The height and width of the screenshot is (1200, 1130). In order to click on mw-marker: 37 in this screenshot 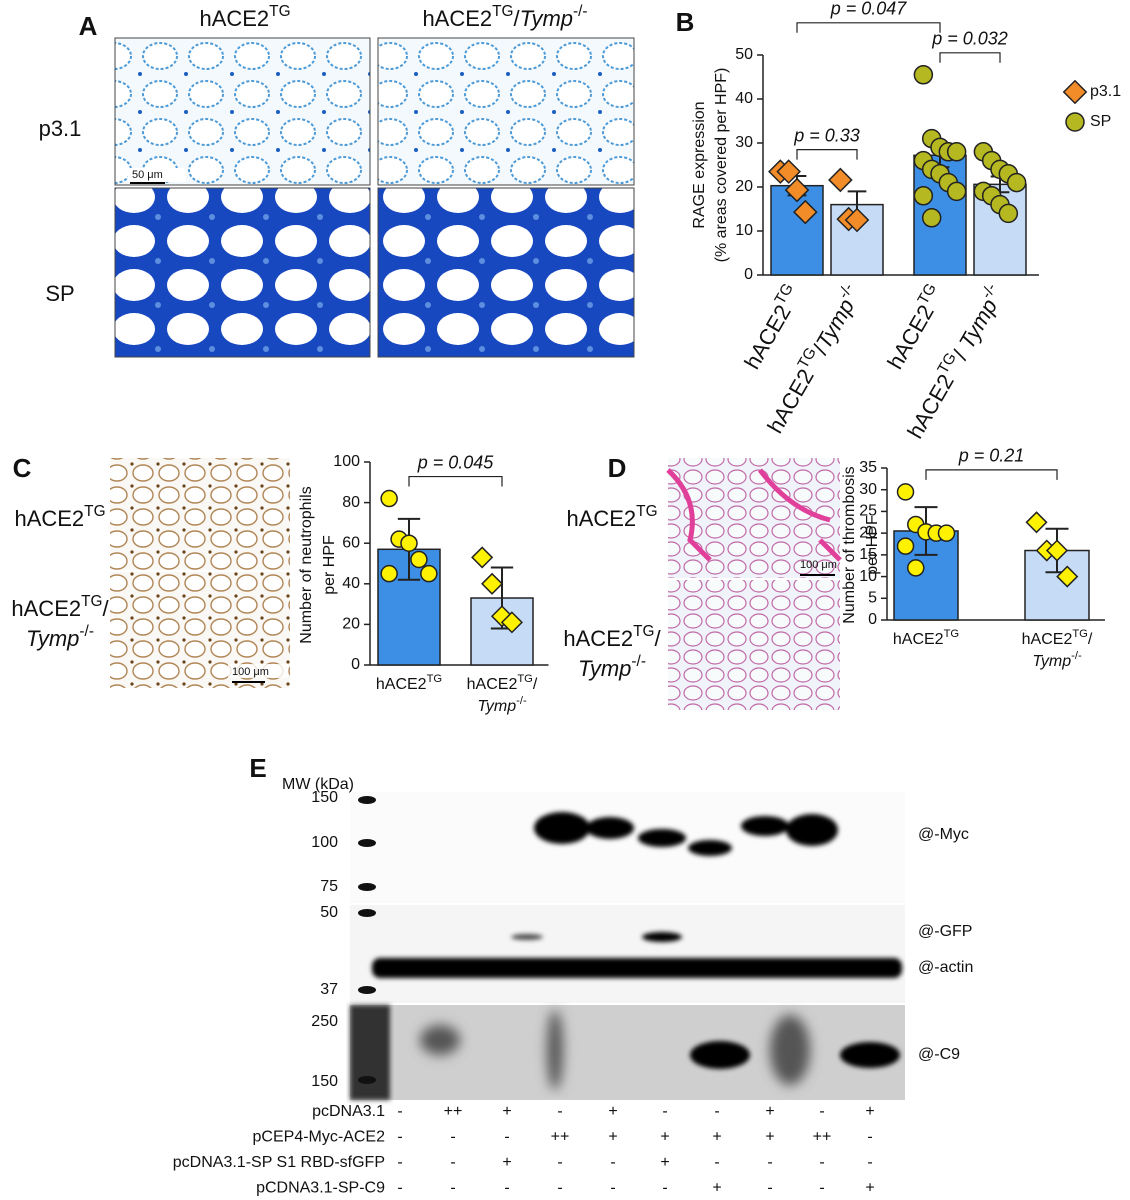, I will do `click(329, 989)`.